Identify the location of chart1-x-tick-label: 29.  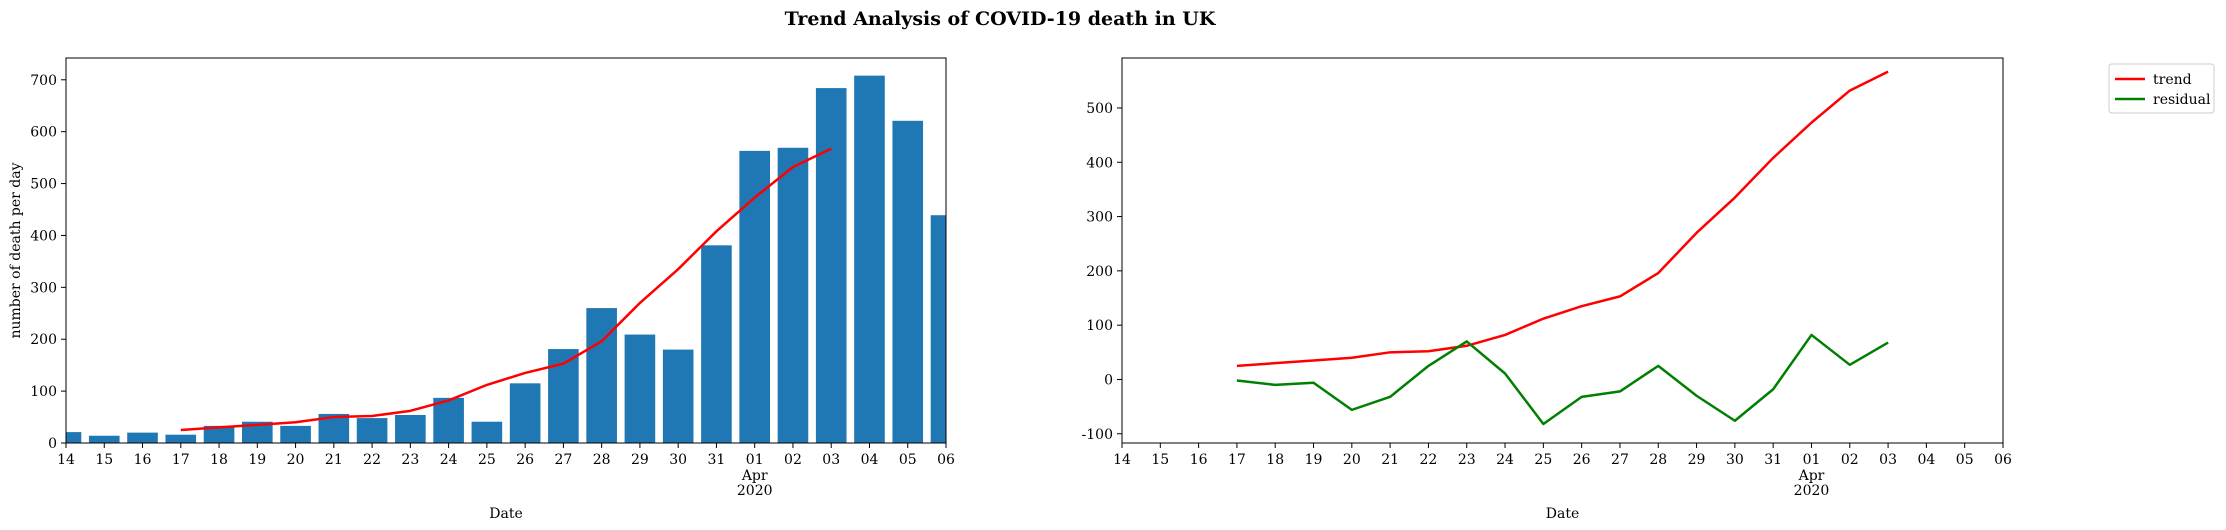
(640, 460).